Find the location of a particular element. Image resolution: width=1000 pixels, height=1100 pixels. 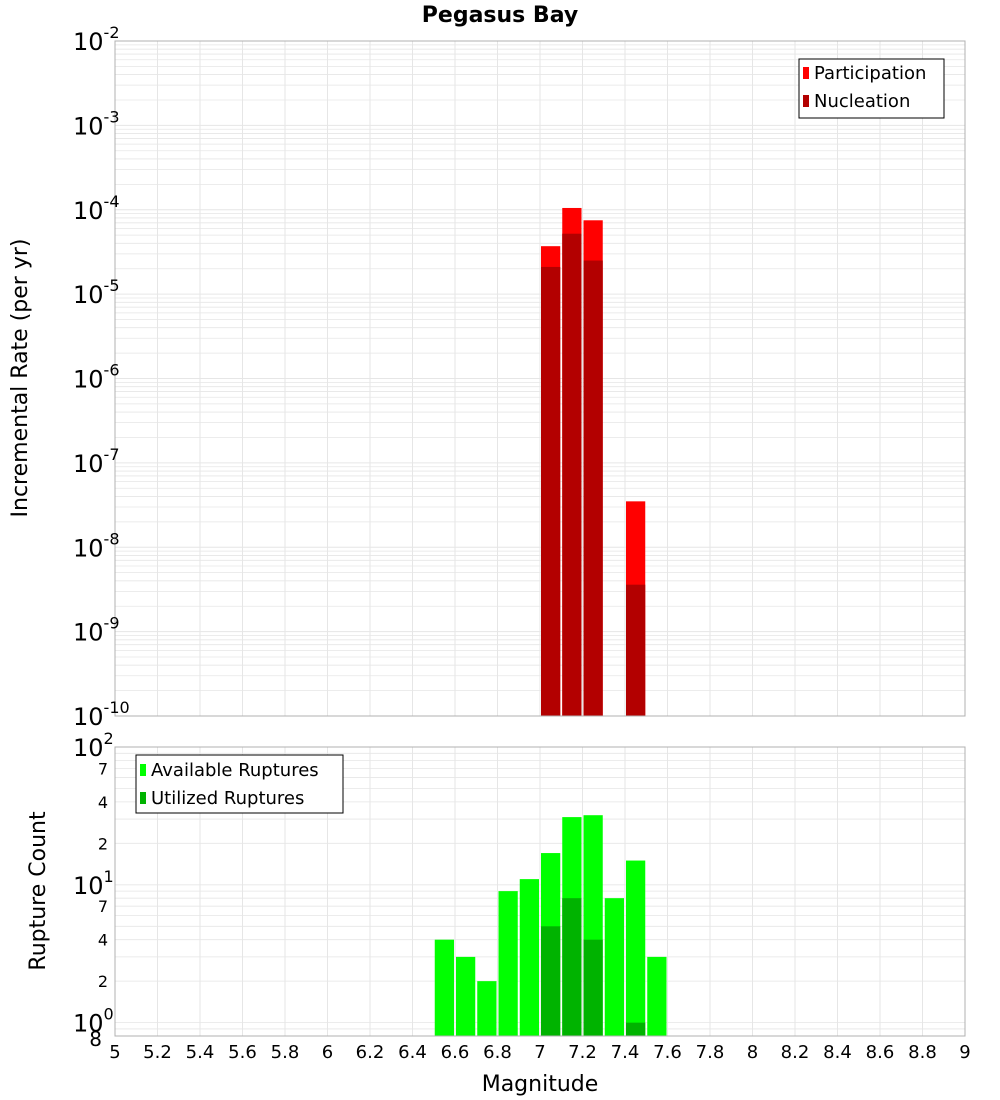

rate-y-tick-label: 10⁻⁴ is located at coordinates (96, 208).